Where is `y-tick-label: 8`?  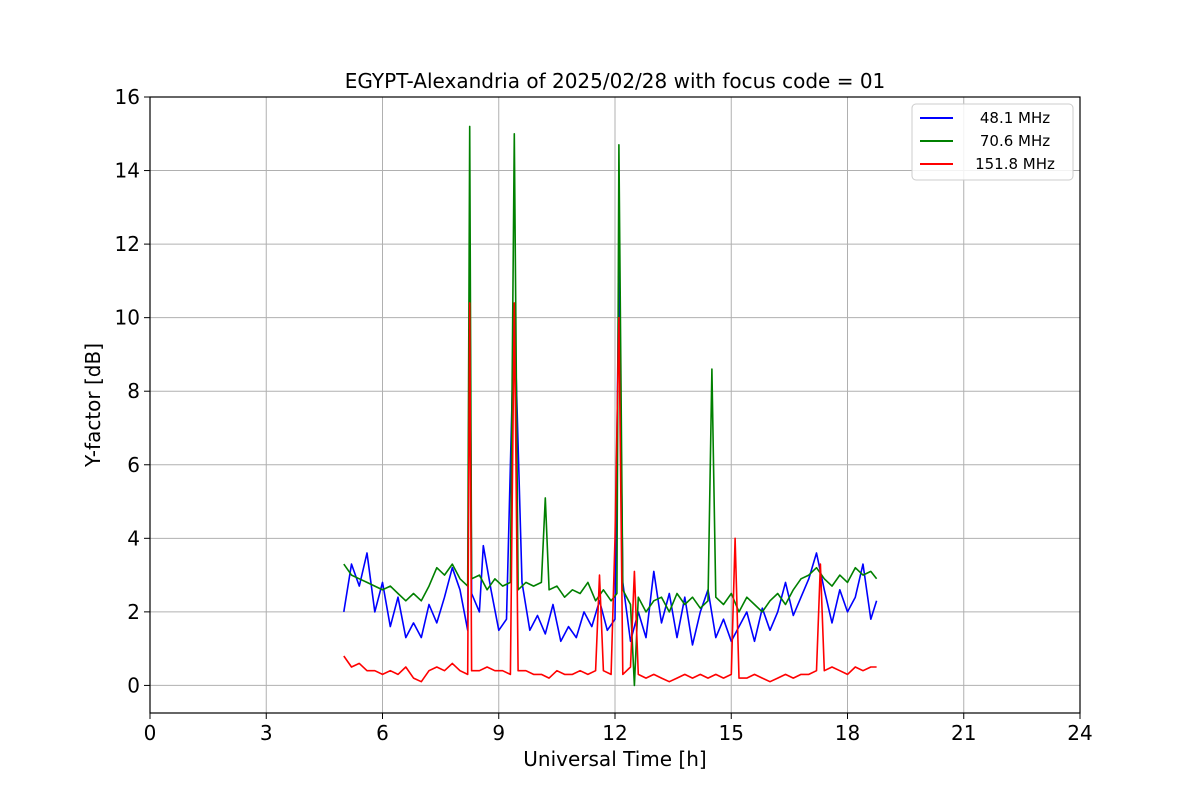
y-tick-label: 8 is located at coordinates (133, 391).